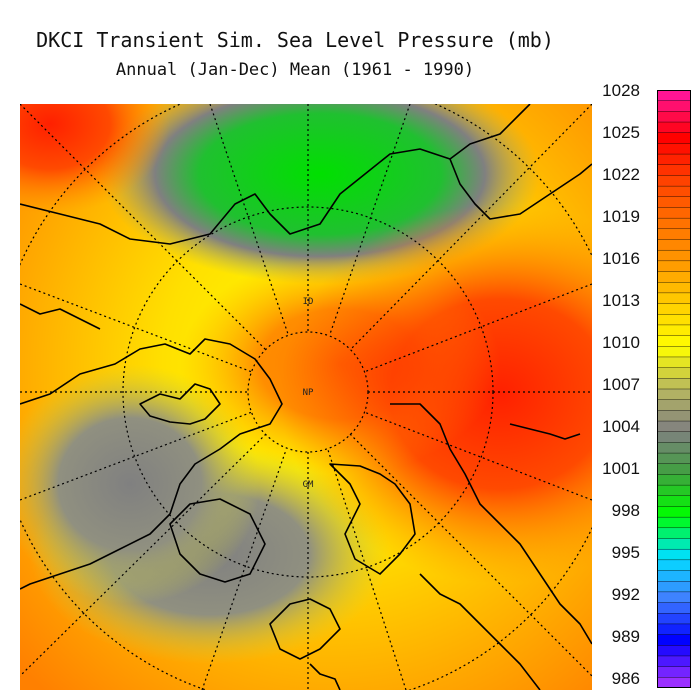  Describe the element at coordinates (621, 384) in the screenshot. I see `colorbar-tick: 1007` at that location.